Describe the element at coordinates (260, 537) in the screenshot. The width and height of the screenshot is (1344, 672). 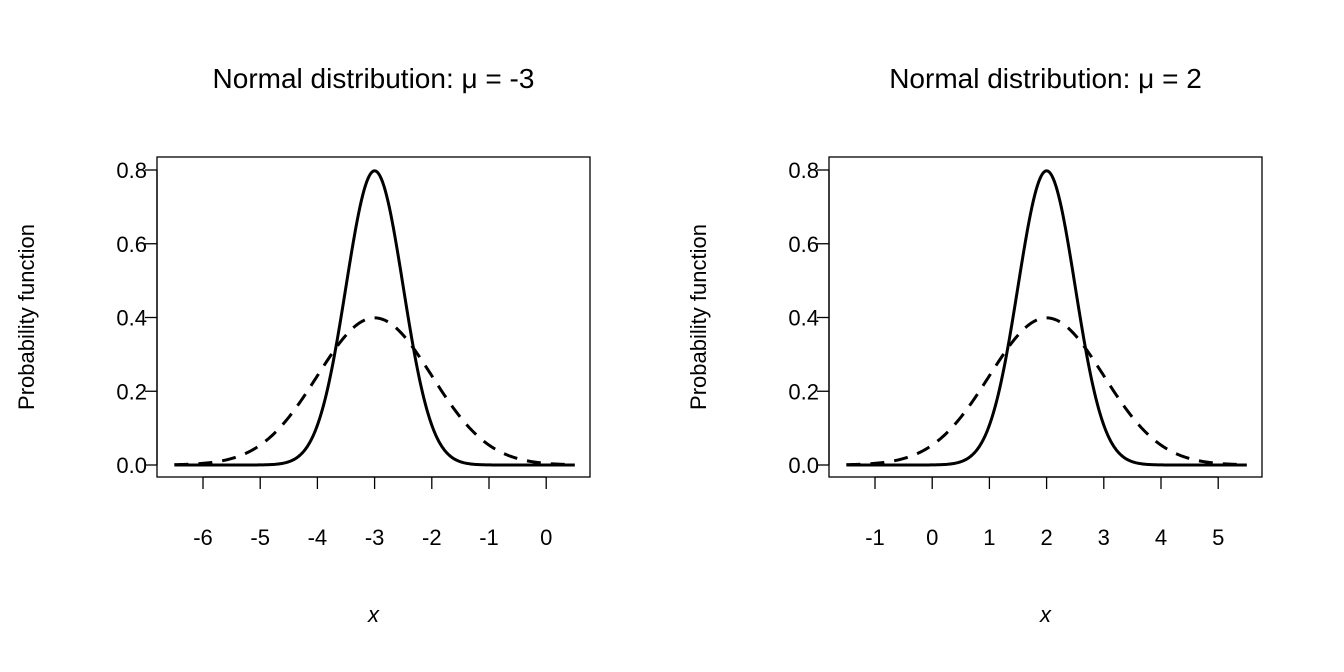
I see `x-tick-label: -5` at that location.